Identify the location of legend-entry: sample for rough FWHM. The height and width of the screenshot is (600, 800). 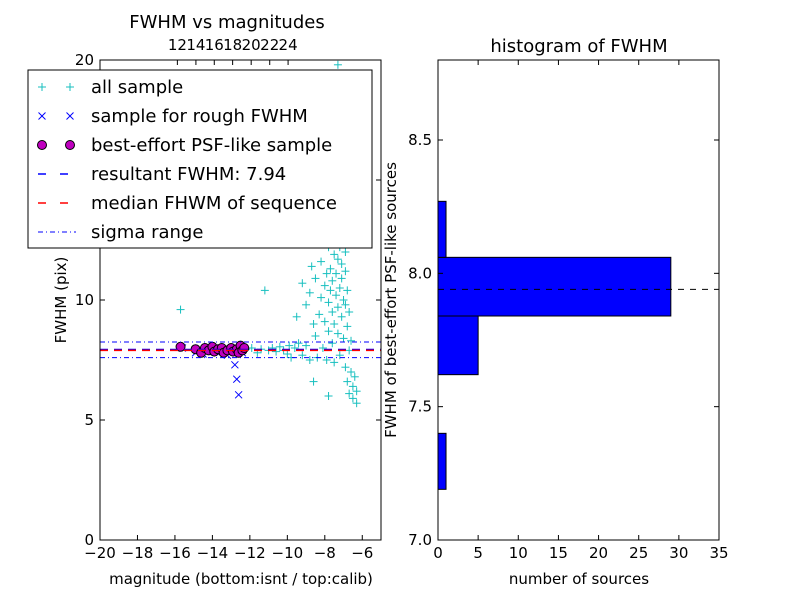
(173, 116).